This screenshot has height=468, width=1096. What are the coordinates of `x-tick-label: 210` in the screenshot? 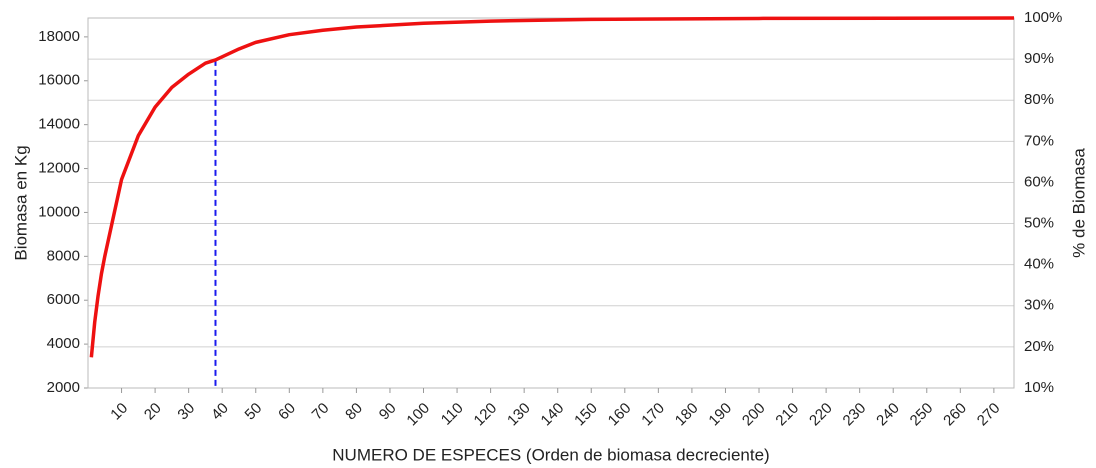 It's located at (787, 415).